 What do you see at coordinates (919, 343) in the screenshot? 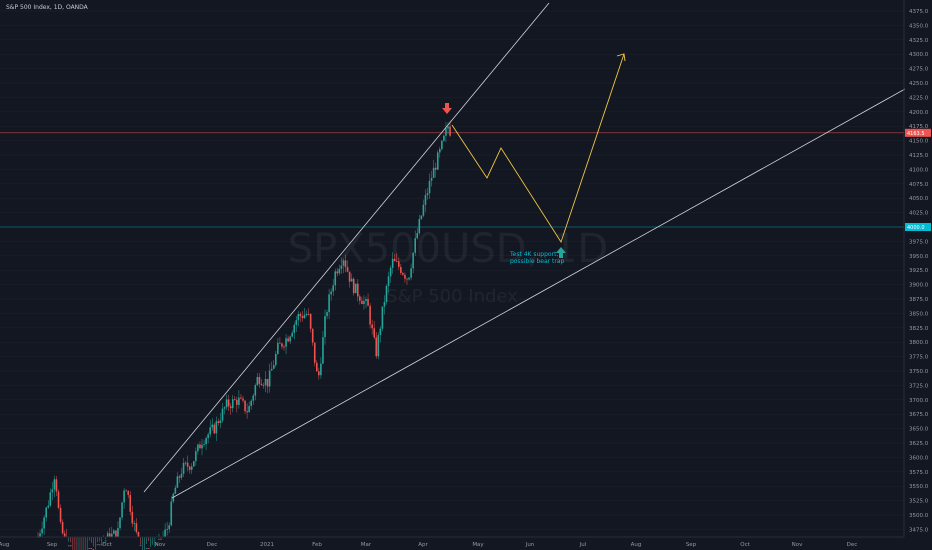
I see `y-tick-label: 3800.0` at bounding box center [919, 343].